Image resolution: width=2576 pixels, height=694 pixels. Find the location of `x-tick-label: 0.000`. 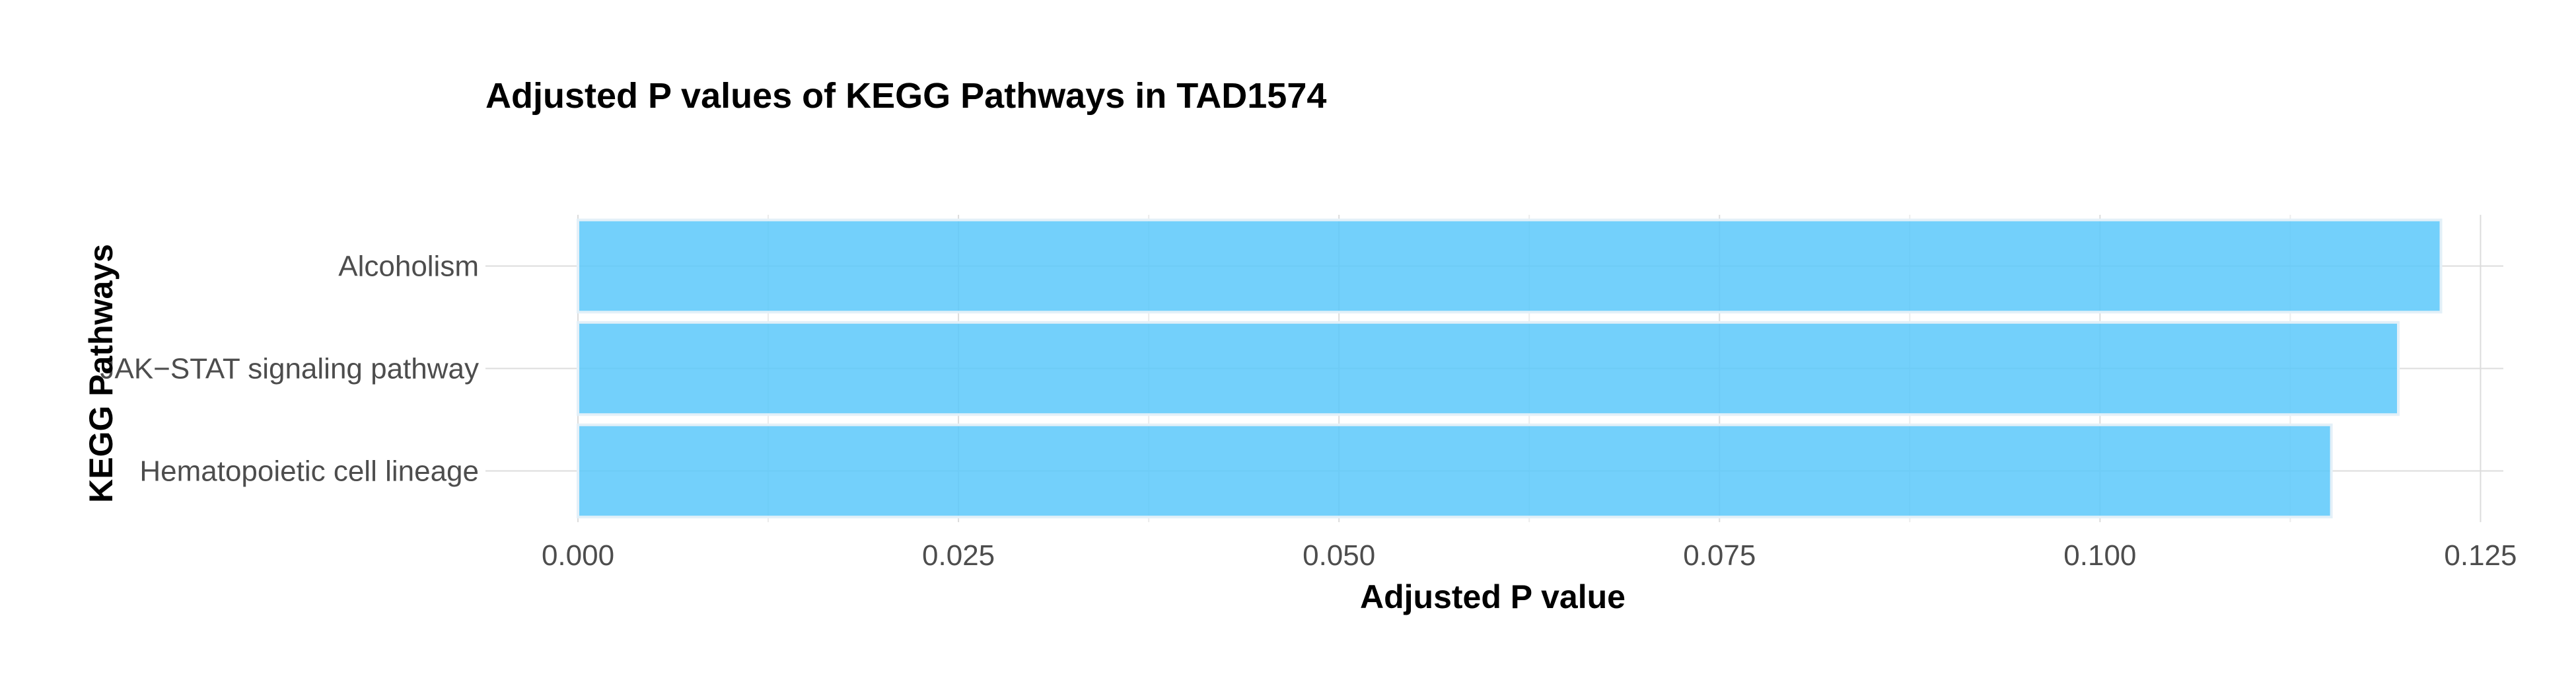

x-tick-label: 0.000 is located at coordinates (578, 555).